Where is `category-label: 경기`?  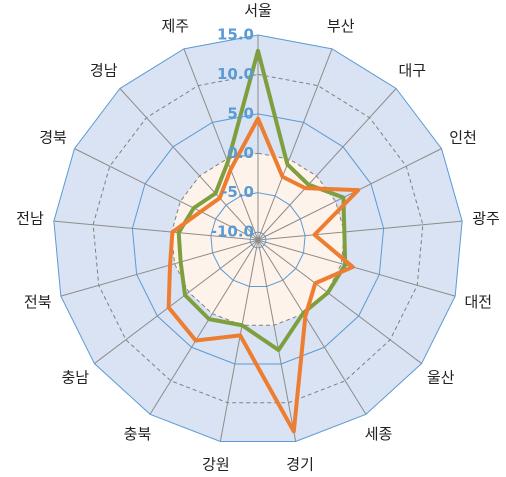 category-label: 경기 is located at coordinates (300, 464).